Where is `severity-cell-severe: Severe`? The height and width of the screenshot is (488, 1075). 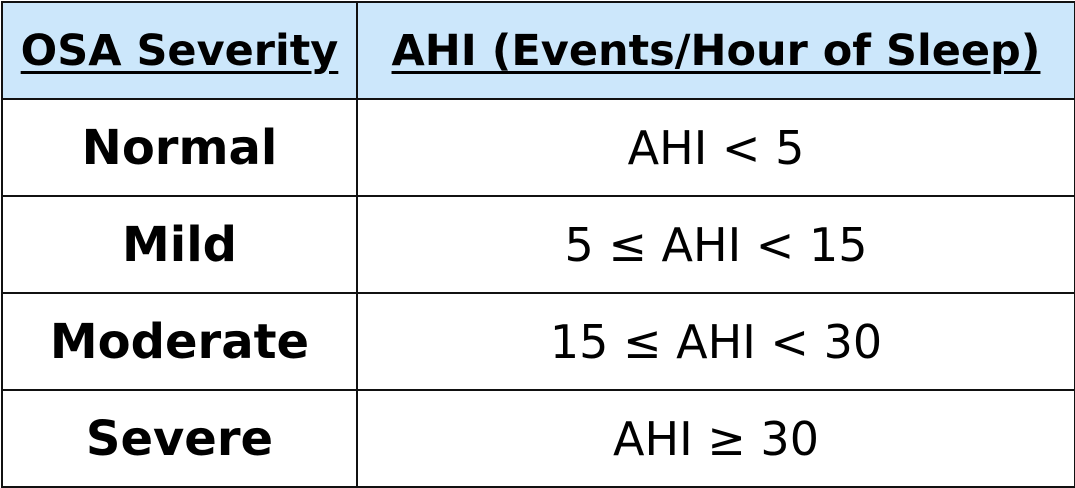 severity-cell-severe: Severe is located at coordinates (179, 438).